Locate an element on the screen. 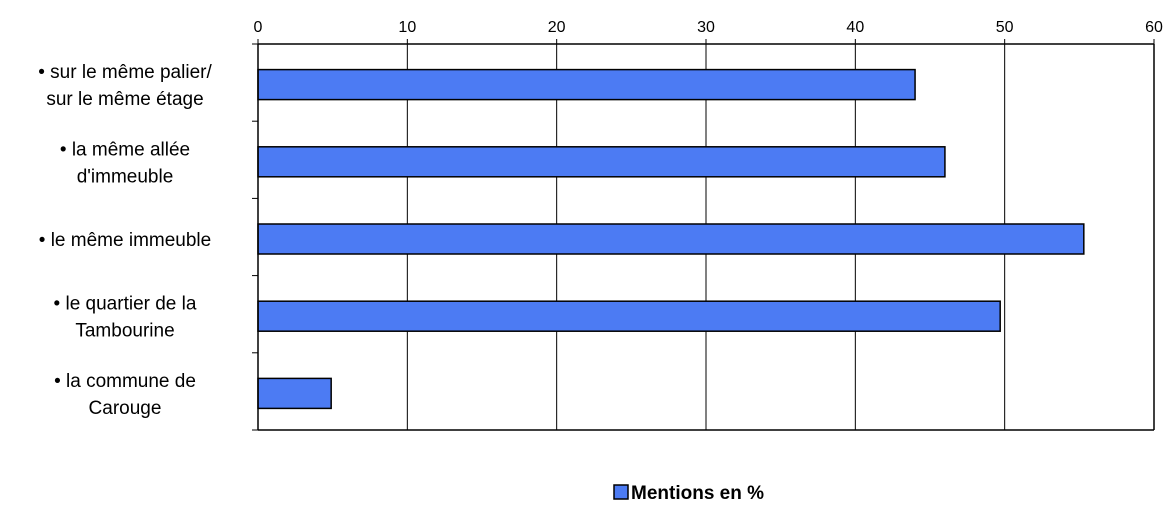 The width and height of the screenshot is (1164, 507). x-tick-label-10: 10 is located at coordinates (407, 27).